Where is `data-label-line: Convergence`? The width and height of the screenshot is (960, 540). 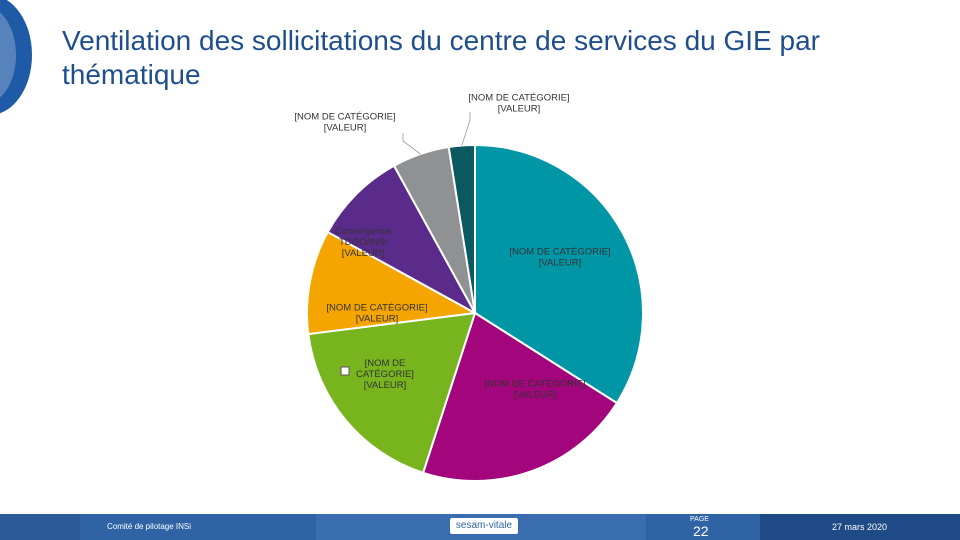 data-label-line: Convergence is located at coordinates (363, 231).